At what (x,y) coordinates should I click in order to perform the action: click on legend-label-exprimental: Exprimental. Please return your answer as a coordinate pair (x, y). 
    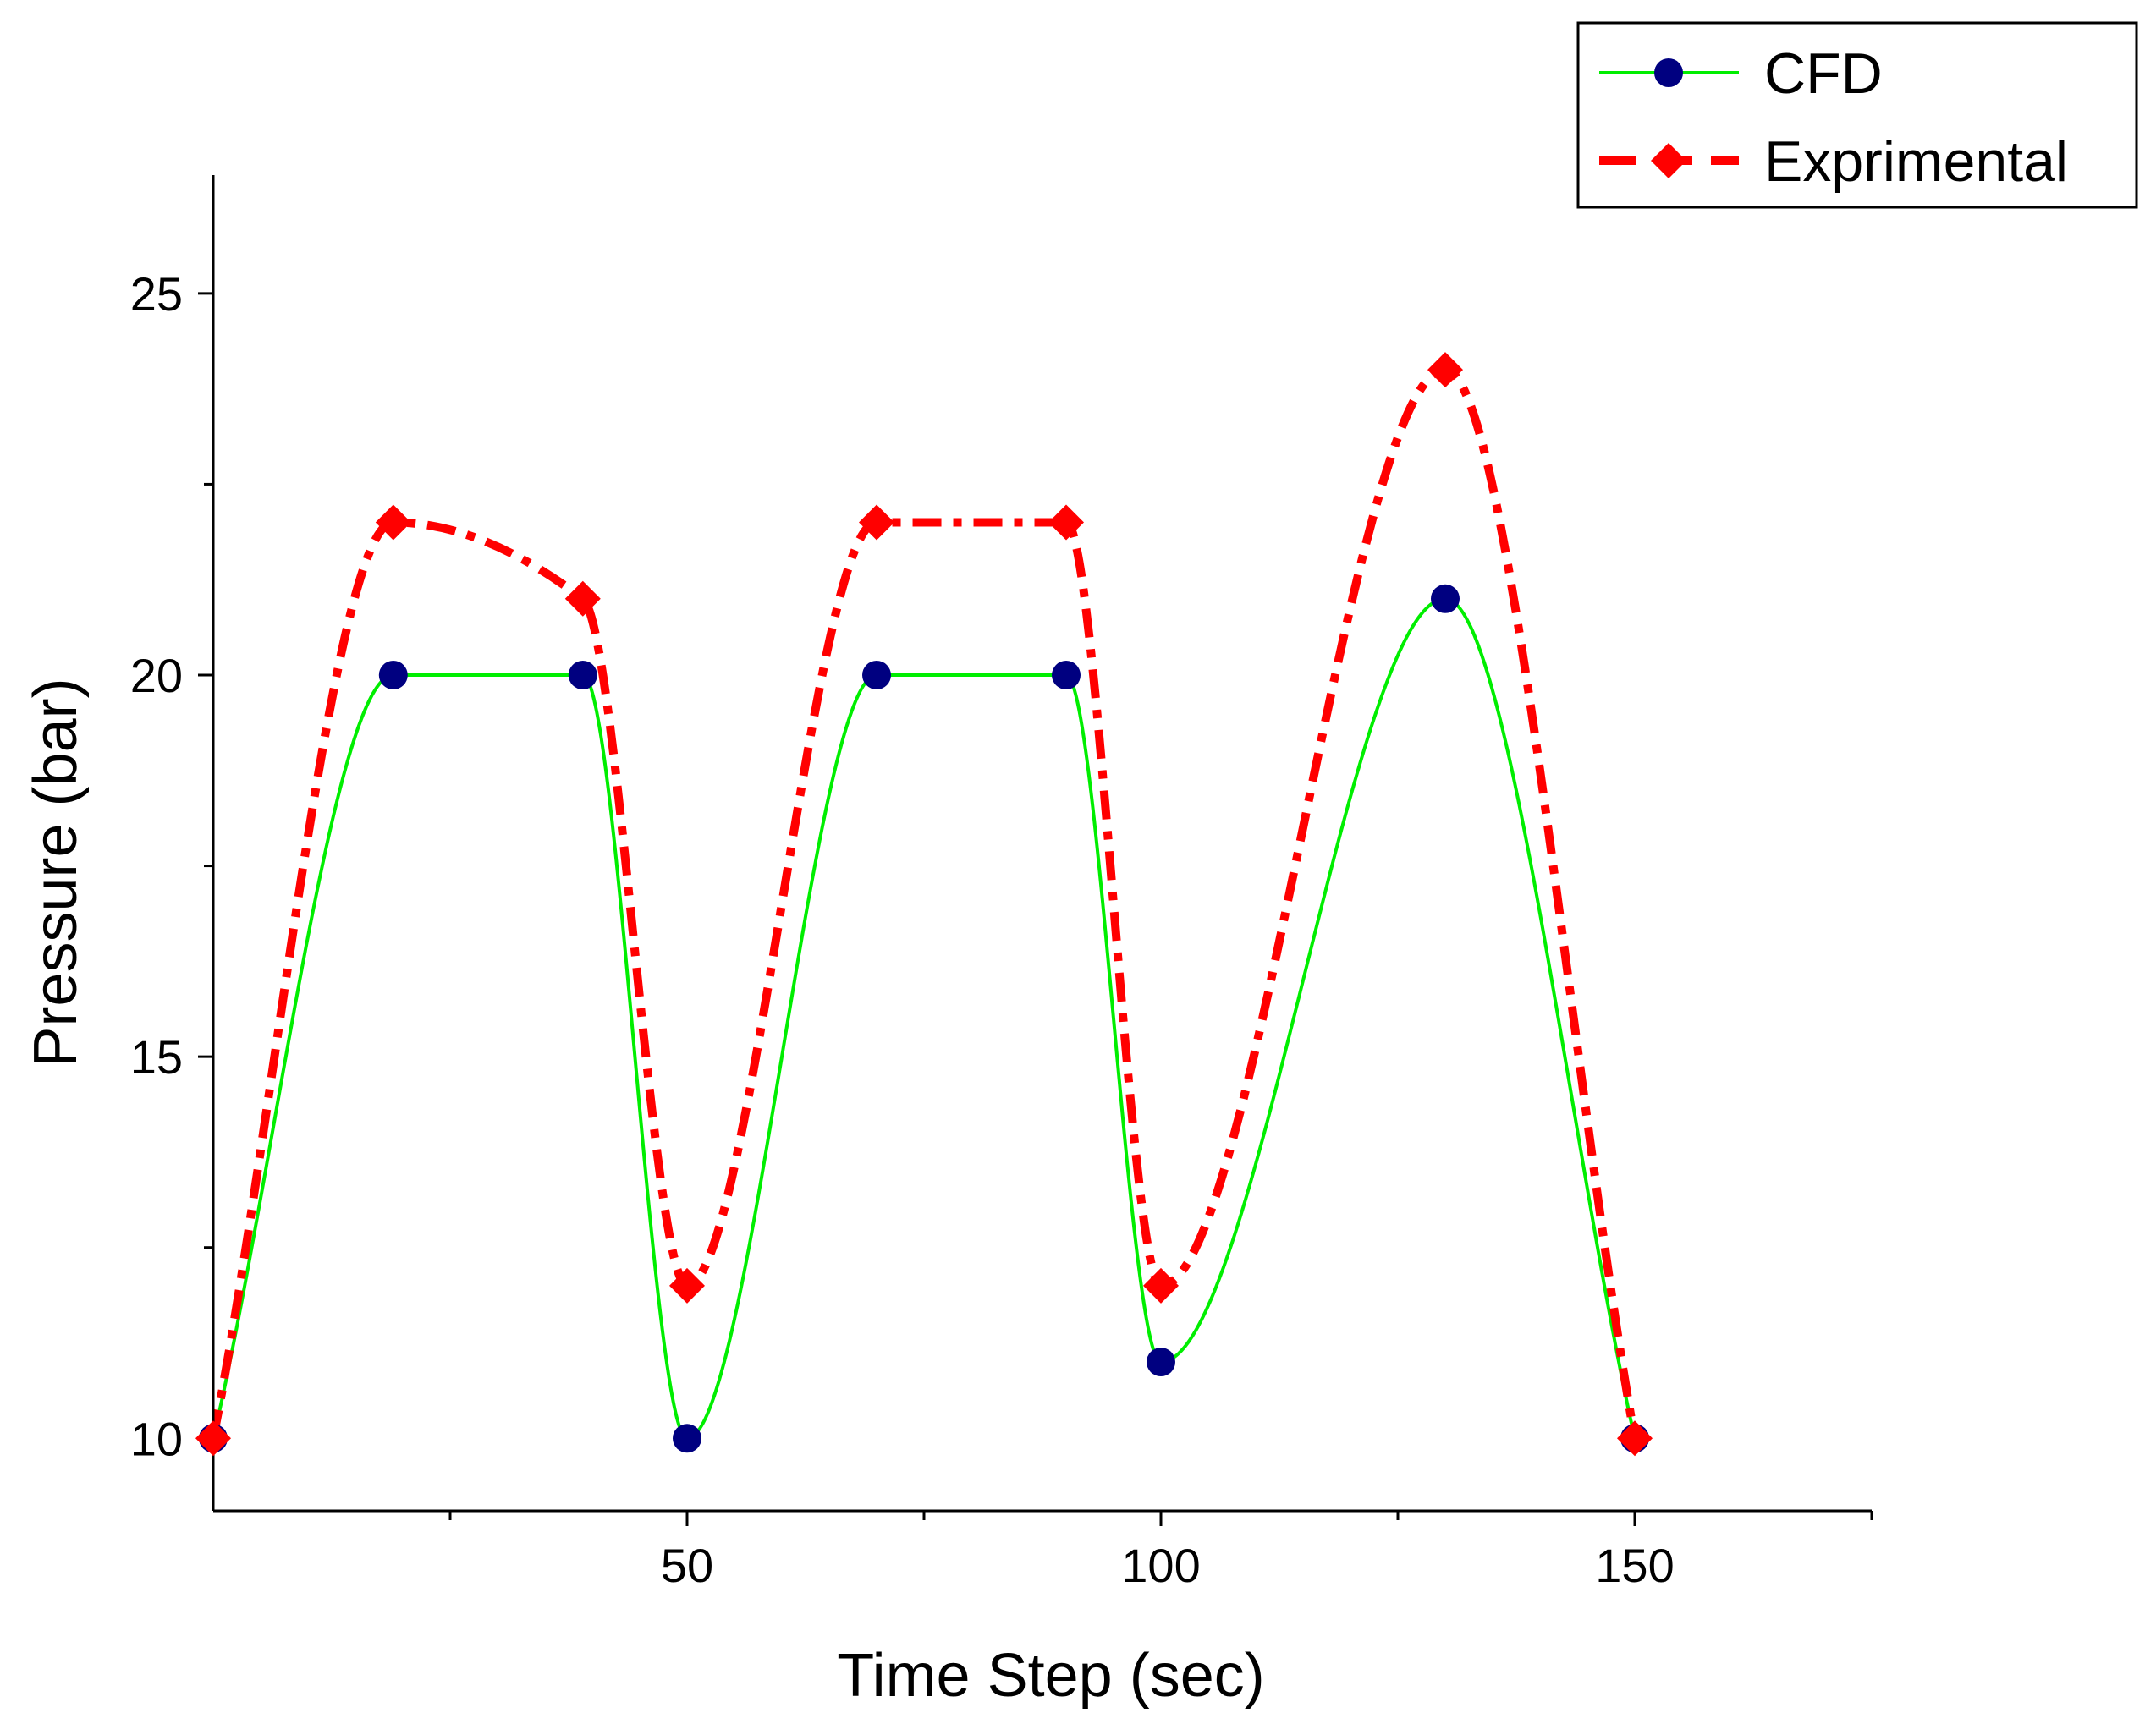
    Looking at the image, I should click on (1916, 161).